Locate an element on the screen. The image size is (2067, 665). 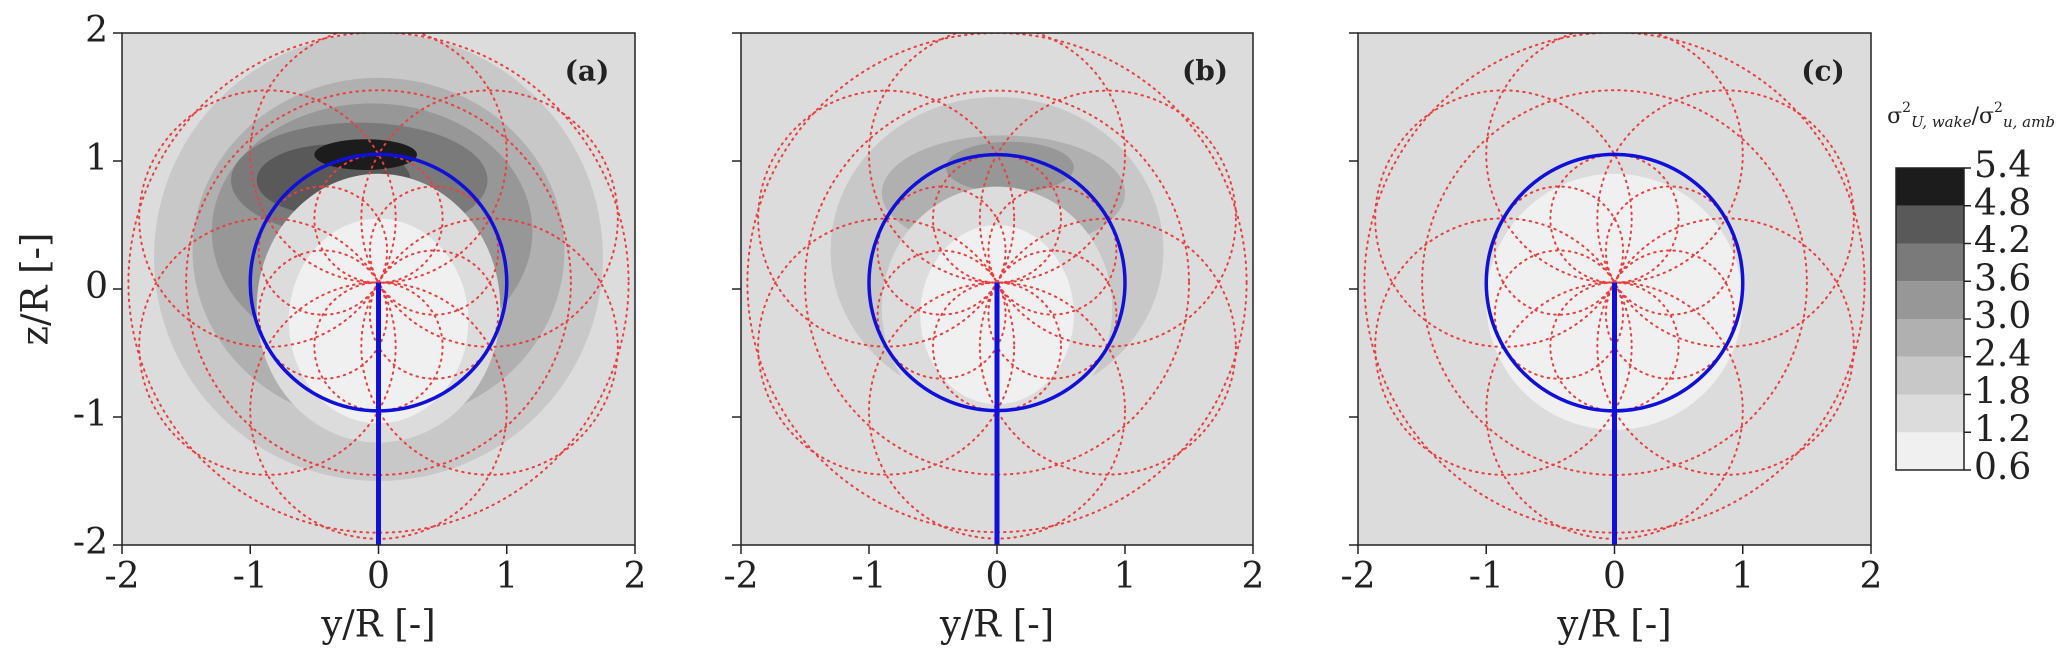
panel-annotation: (a) is located at coordinates (587, 71).